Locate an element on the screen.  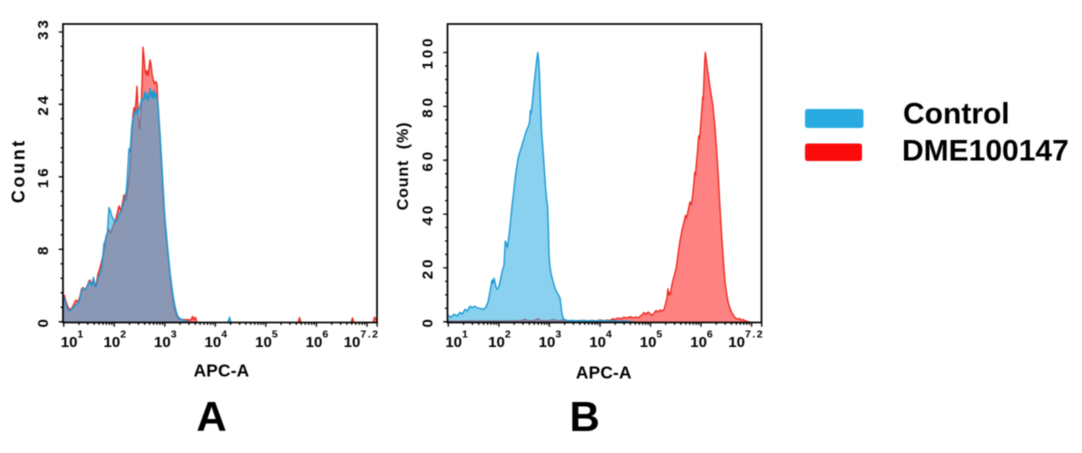
svg-text: 20 is located at coordinates (428, 268).